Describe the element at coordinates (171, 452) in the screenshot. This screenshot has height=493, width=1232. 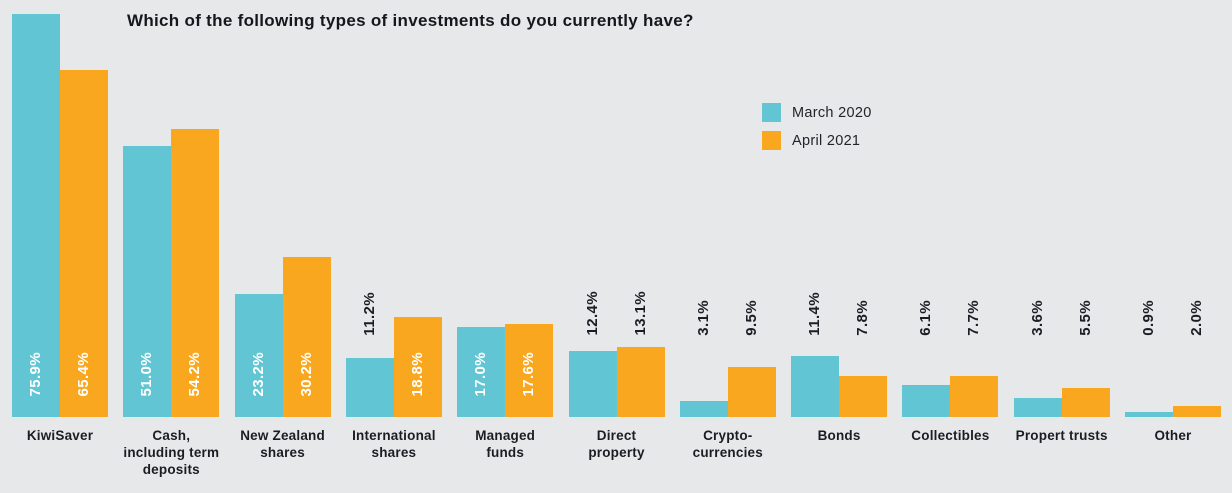
I see `category-label-2: Cash, including term deposits` at that location.